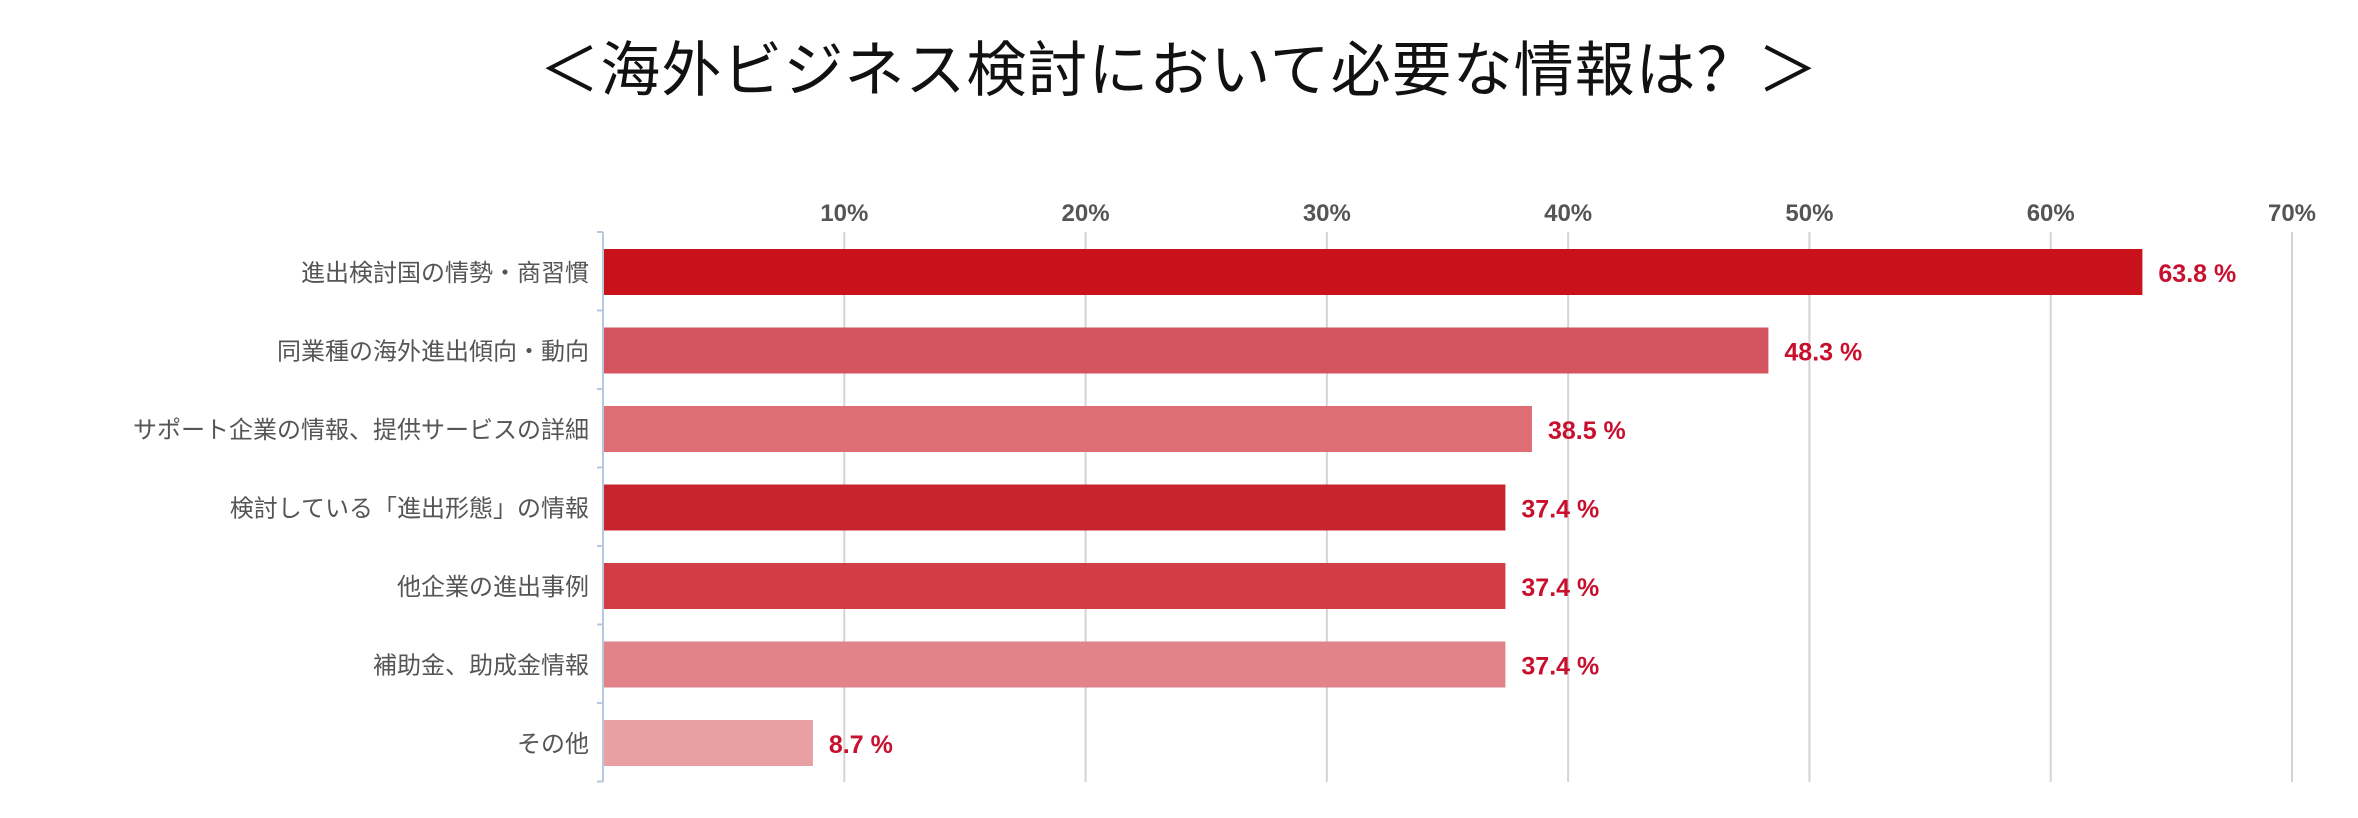  What do you see at coordinates (481, 666) in the screenshot?
I see `category-label: 補助金、助成金情報` at bounding box center [481, 666].